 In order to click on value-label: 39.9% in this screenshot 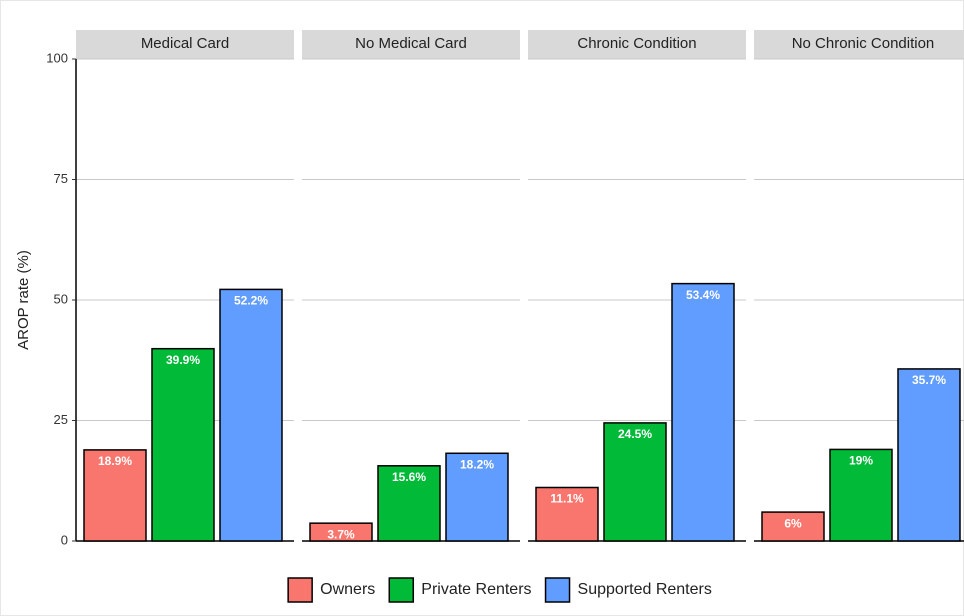, I will do `click(183, 360)`.